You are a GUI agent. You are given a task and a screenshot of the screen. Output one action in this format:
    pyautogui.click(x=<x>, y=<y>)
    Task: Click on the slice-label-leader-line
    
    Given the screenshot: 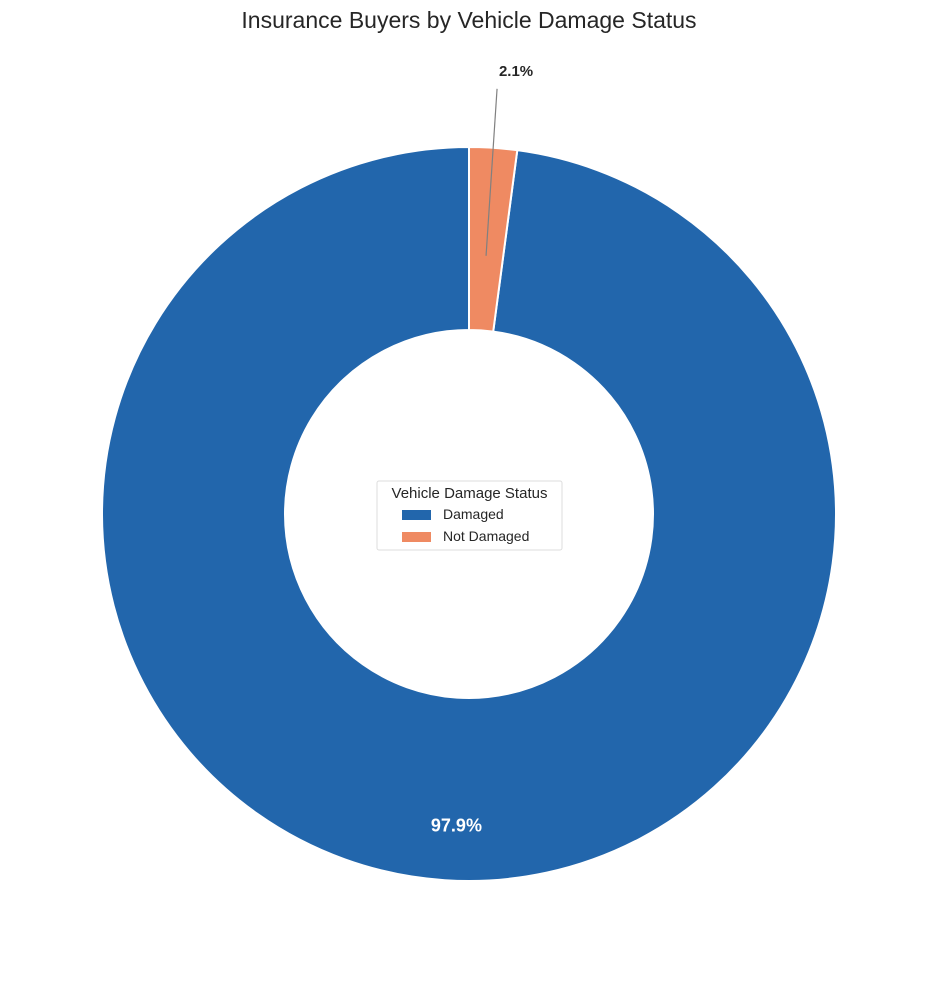 What is the action you would take?
    pyautogui.click(x=491, y=172)
    